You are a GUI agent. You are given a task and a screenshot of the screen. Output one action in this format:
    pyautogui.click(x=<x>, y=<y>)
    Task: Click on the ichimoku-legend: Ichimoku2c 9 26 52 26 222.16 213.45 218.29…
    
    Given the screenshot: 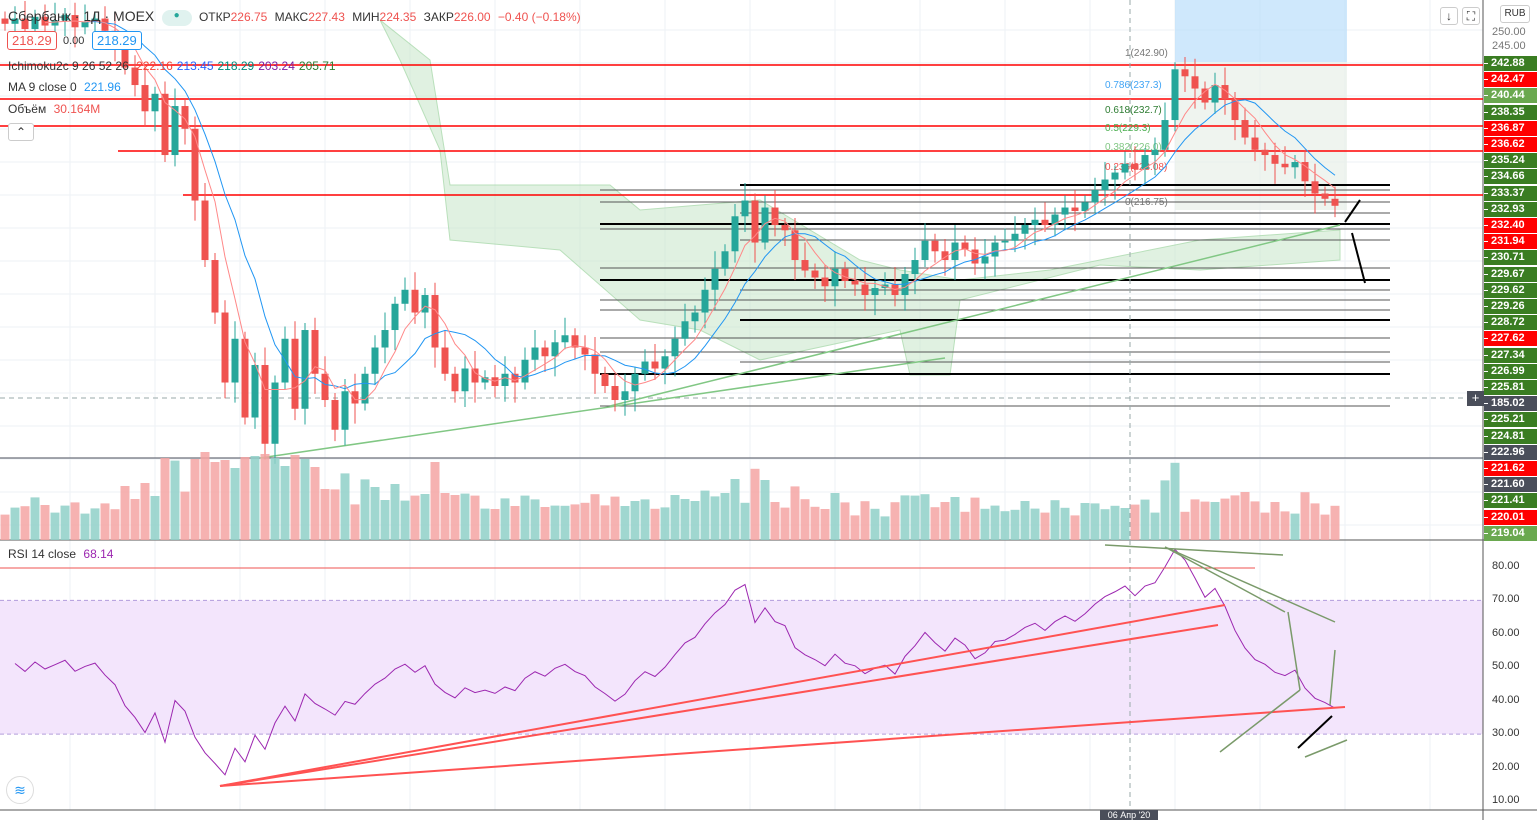 What is the action you would take?
    pyautogui.click(x=172, y=66)
    